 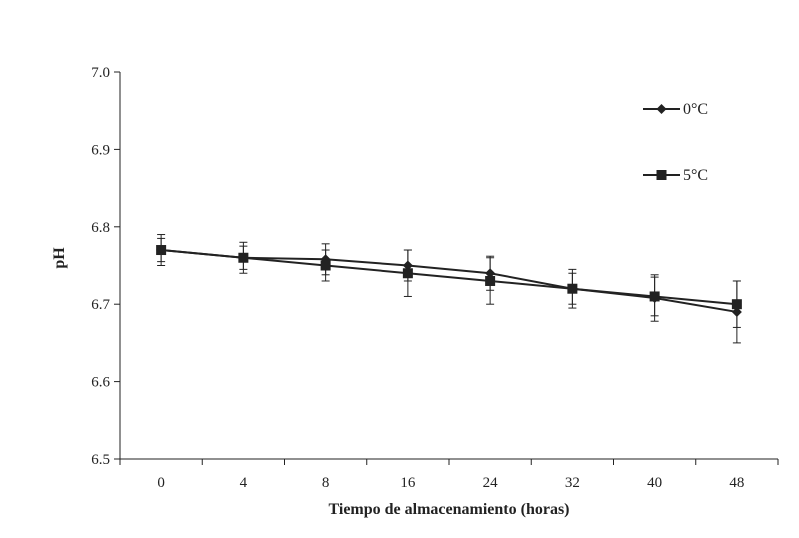 What do you see at coordinates (100, 305) in the screenshot?
I see `y-tick-label: 6.7` at bounding box center [100, 305].